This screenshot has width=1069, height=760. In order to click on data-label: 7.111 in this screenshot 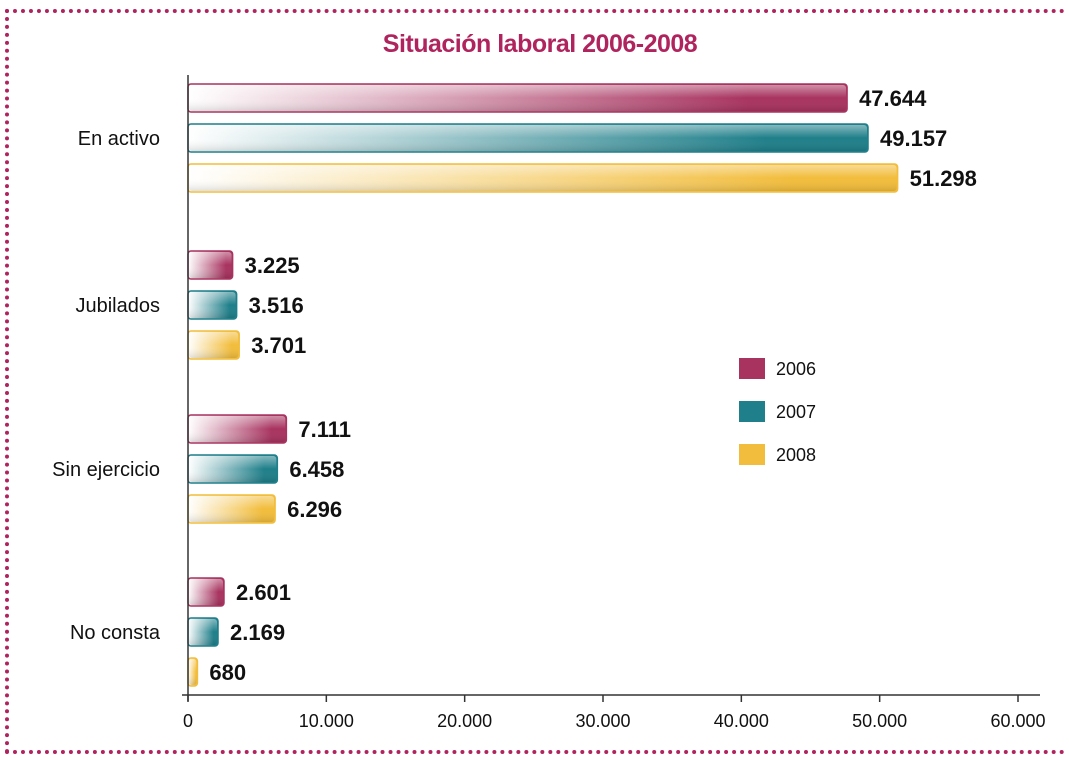, I will do `click(324, 429)`.